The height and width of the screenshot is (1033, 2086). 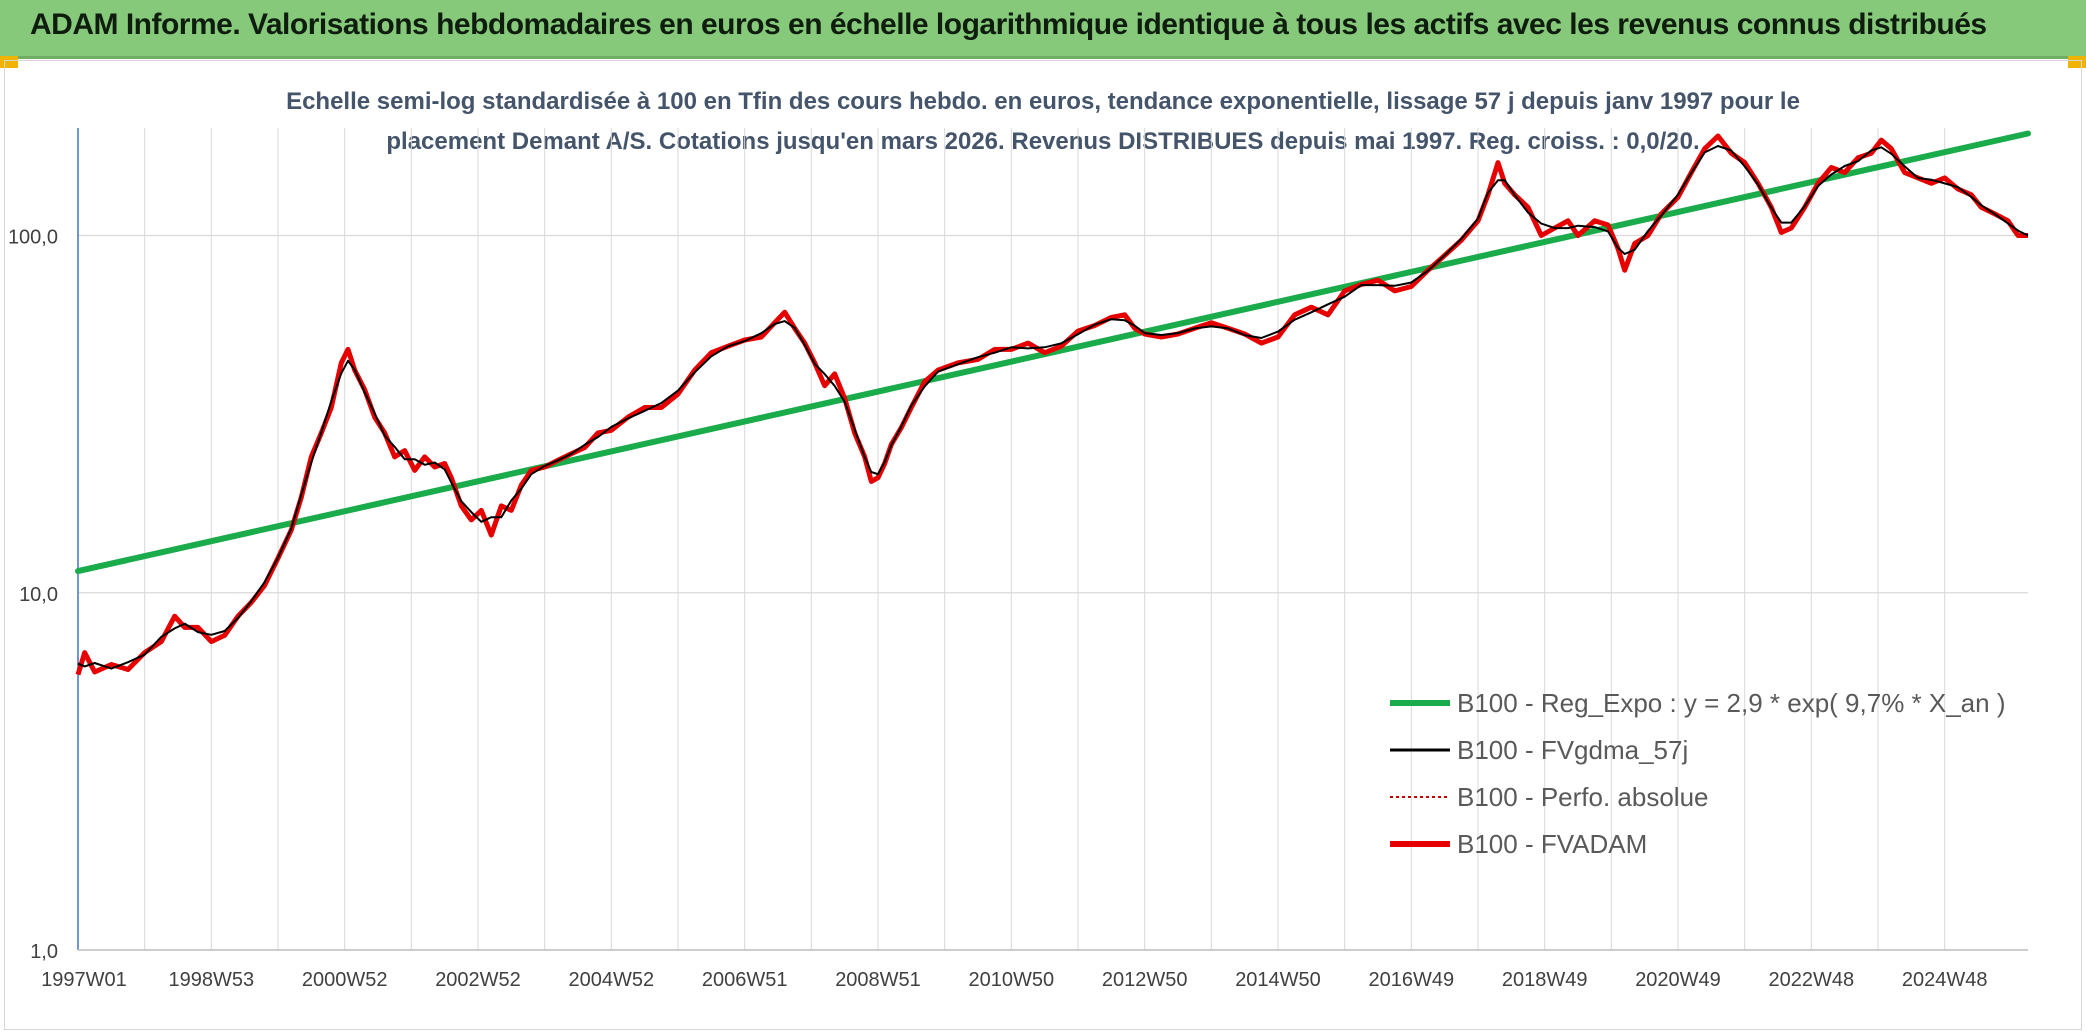 What do you see at coordinates (33, 238) in the screenshot?
I see `y-tick-label: 100,0` at bounding box center [33, 238].